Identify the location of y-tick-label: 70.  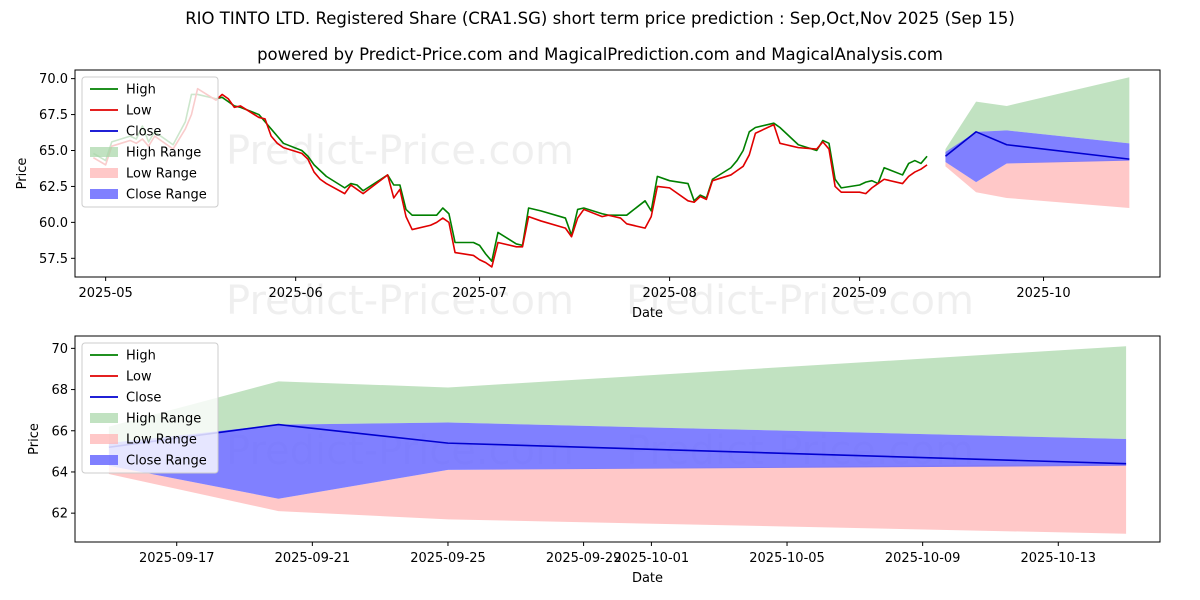
(59, 349).